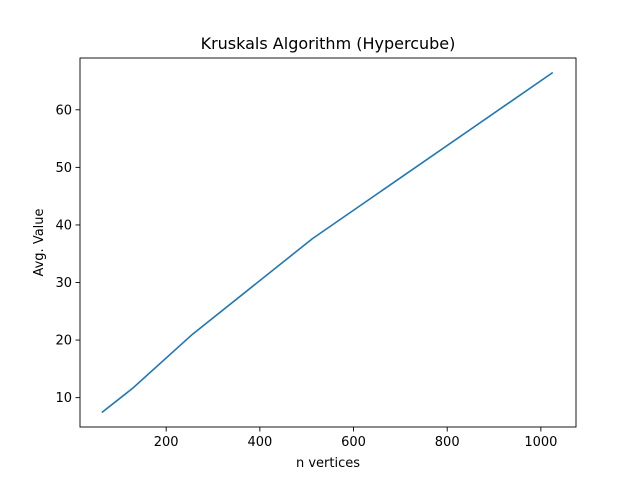  What do you see at coordinates (447, 442) in the screenshot?
I see `x-tick-label: 800` at bounding box center [447, 442].